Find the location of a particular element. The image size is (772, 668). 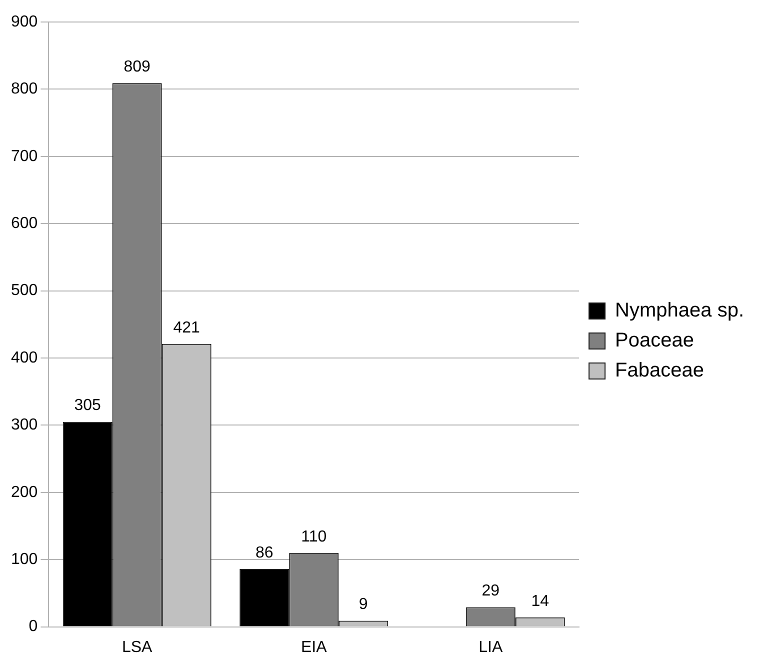

data-label: 14 is located at coordinates (540, 601).